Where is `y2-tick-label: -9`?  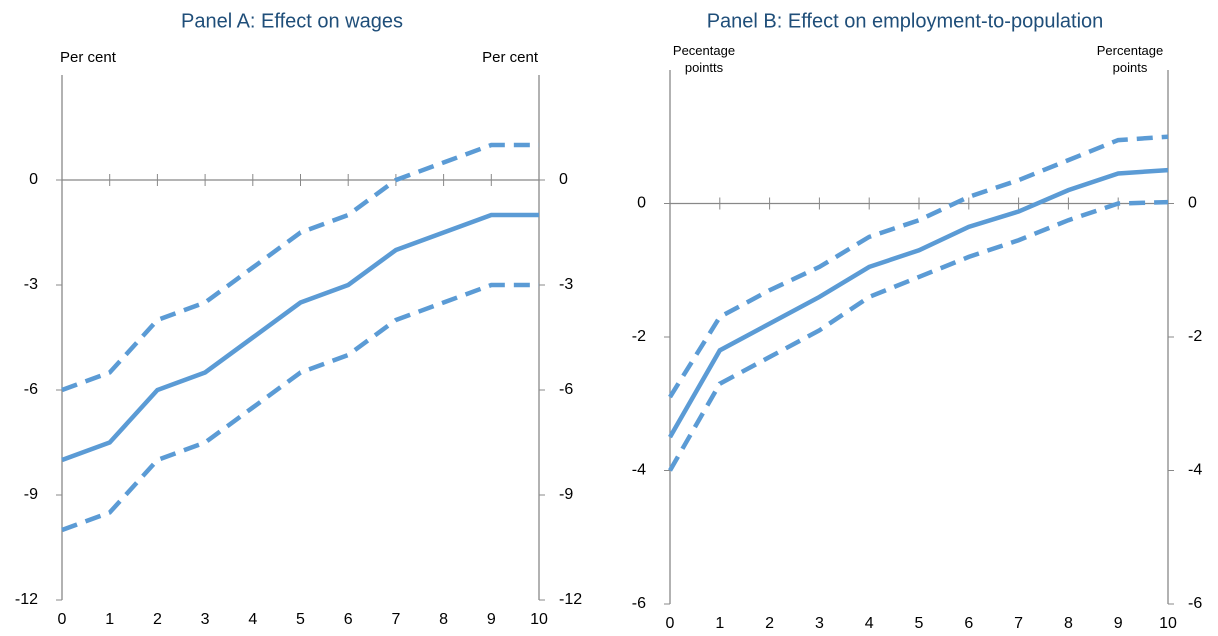 y2-tick-label: -9 is located at coordinates (566, 494).